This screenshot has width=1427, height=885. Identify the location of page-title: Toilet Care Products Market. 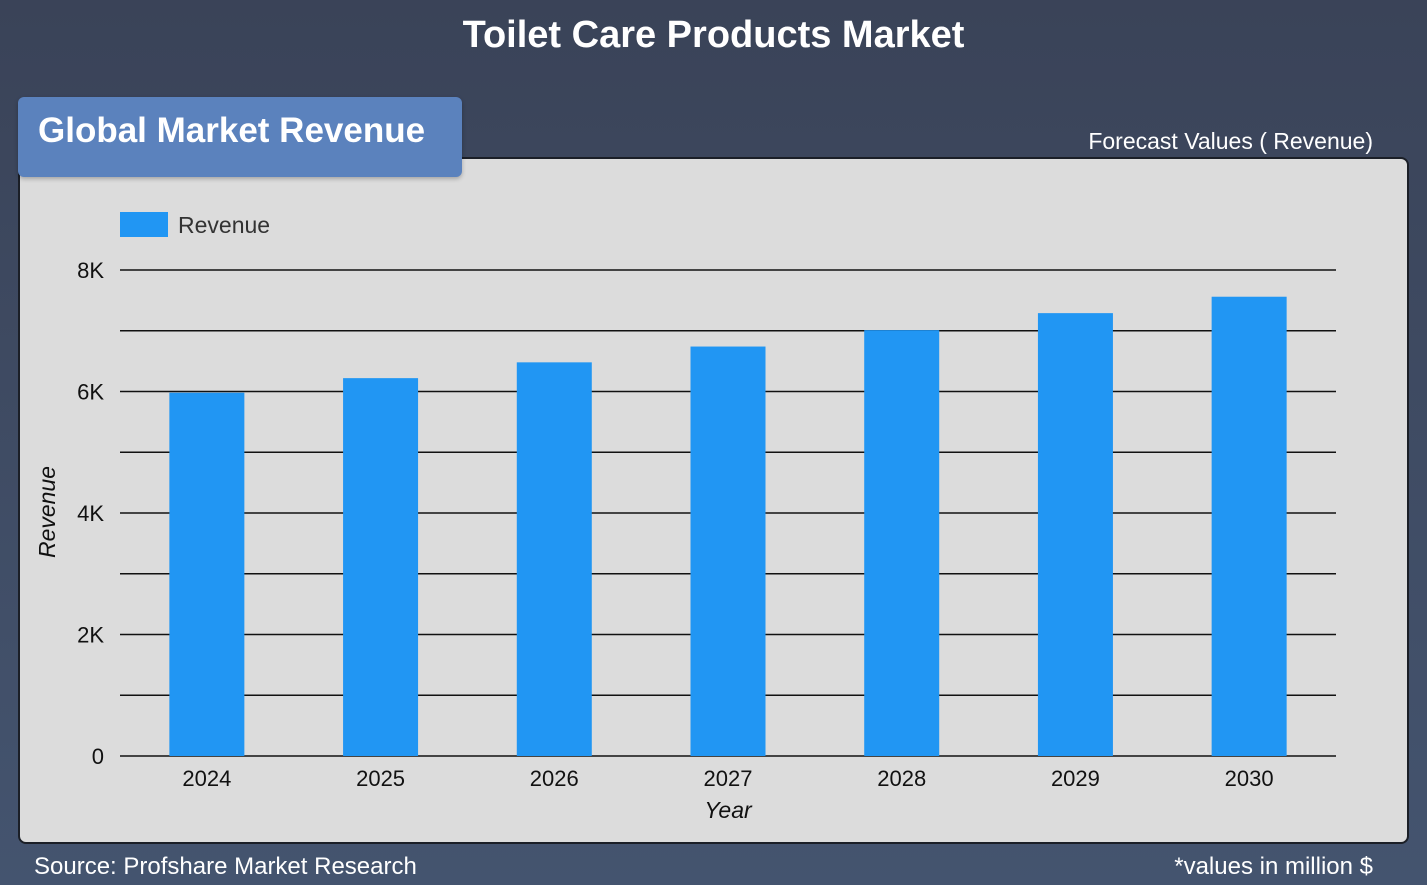
(713, 35).